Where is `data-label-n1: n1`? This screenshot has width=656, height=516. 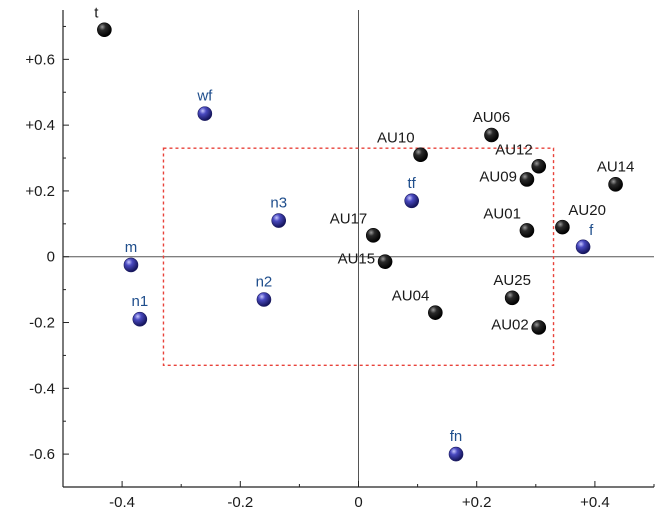
data-label-n1: n1 is located at coordinates (139, 301).